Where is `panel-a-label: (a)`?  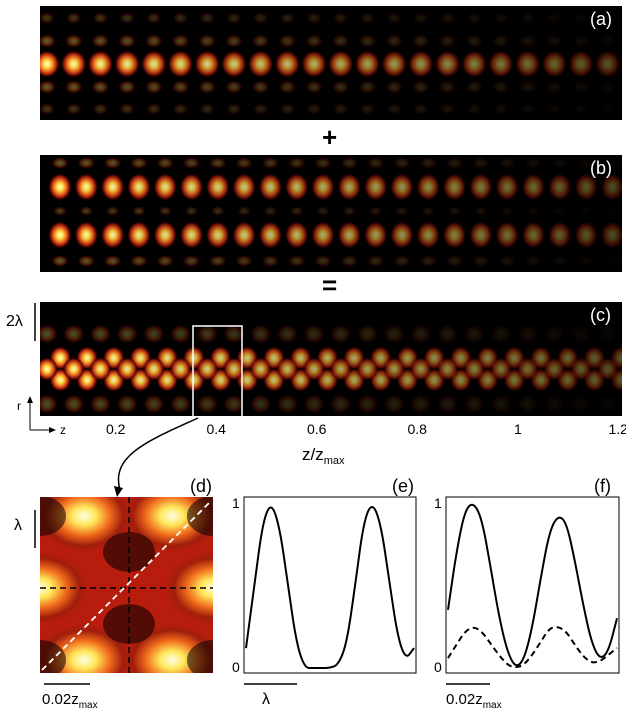 panel-a-label: (a) is located at coordinates (601, 19).